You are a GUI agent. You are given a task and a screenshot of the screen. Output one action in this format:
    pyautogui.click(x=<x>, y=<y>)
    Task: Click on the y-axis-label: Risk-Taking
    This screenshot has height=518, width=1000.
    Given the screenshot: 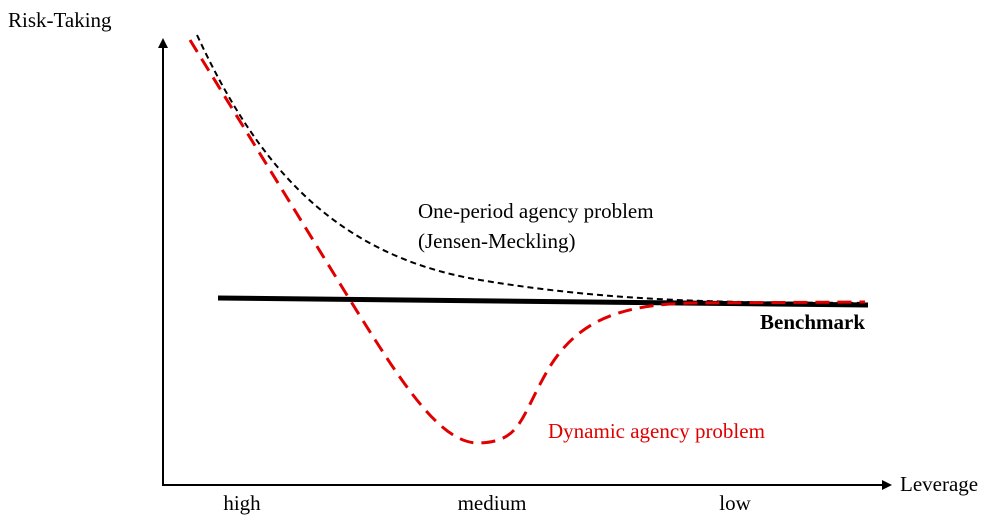 What is the action you would take?
    pyautogui.click(x=60, y=20)
    